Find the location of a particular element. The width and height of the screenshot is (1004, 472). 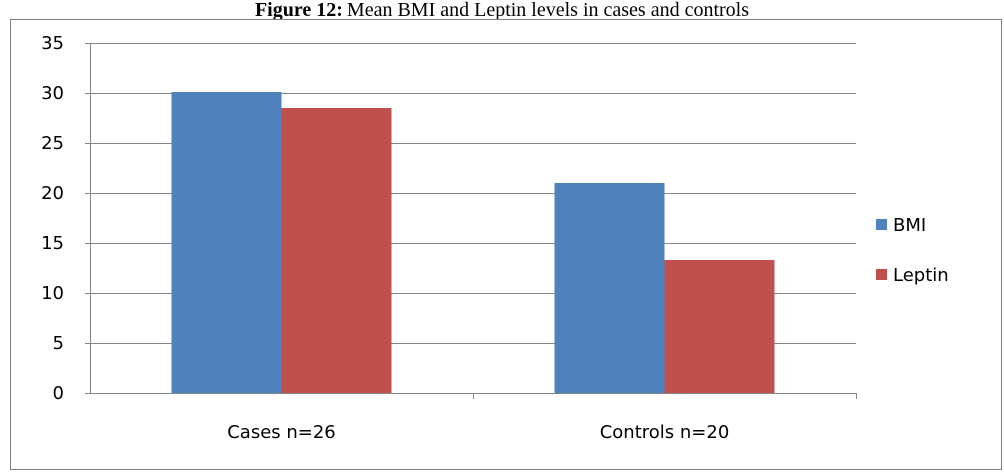

legend-swatch-bmi is located at coordinates (881, 224).